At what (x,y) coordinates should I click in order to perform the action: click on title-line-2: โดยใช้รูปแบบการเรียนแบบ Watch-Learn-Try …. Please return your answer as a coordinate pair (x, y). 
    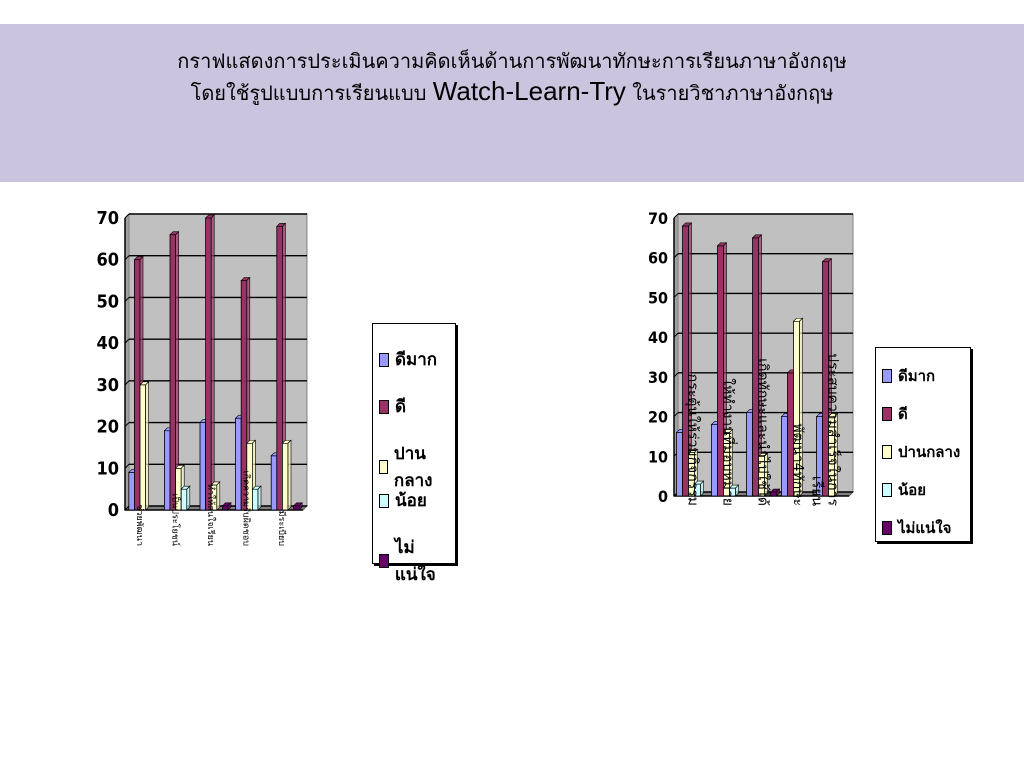
    Looking at the image, I should click on (512, 92).